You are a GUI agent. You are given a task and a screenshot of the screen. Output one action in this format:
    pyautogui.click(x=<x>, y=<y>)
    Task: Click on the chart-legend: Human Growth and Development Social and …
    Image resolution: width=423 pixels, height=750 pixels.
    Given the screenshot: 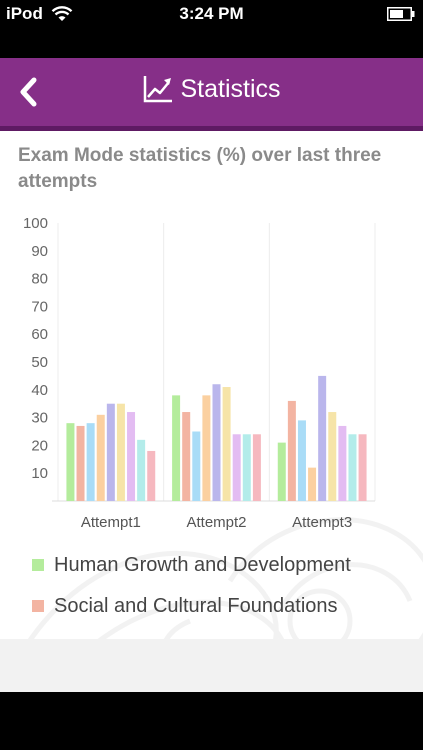 What is the action you would take?
    pyautogui.click(x=191, y=592)
    